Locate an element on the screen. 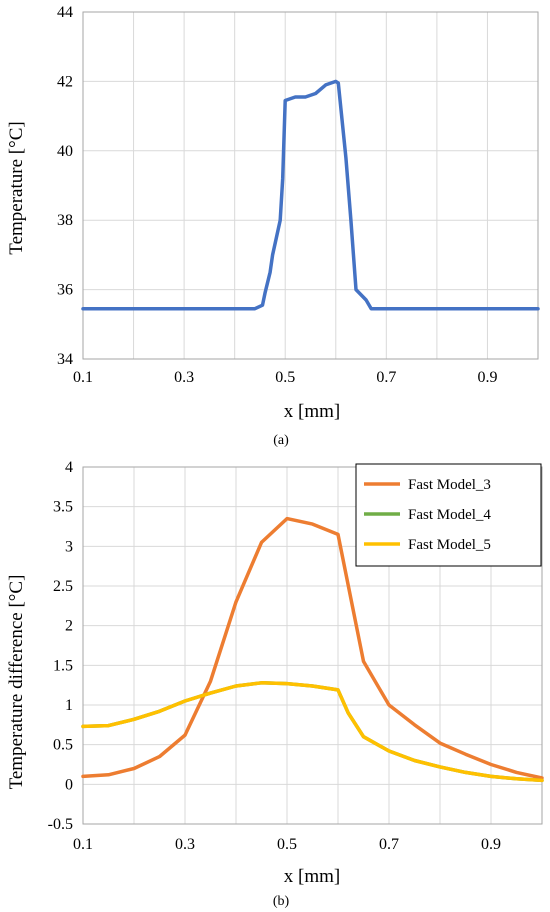  chart-b-ytick-label: 2 is located at coordinates (69, 626).